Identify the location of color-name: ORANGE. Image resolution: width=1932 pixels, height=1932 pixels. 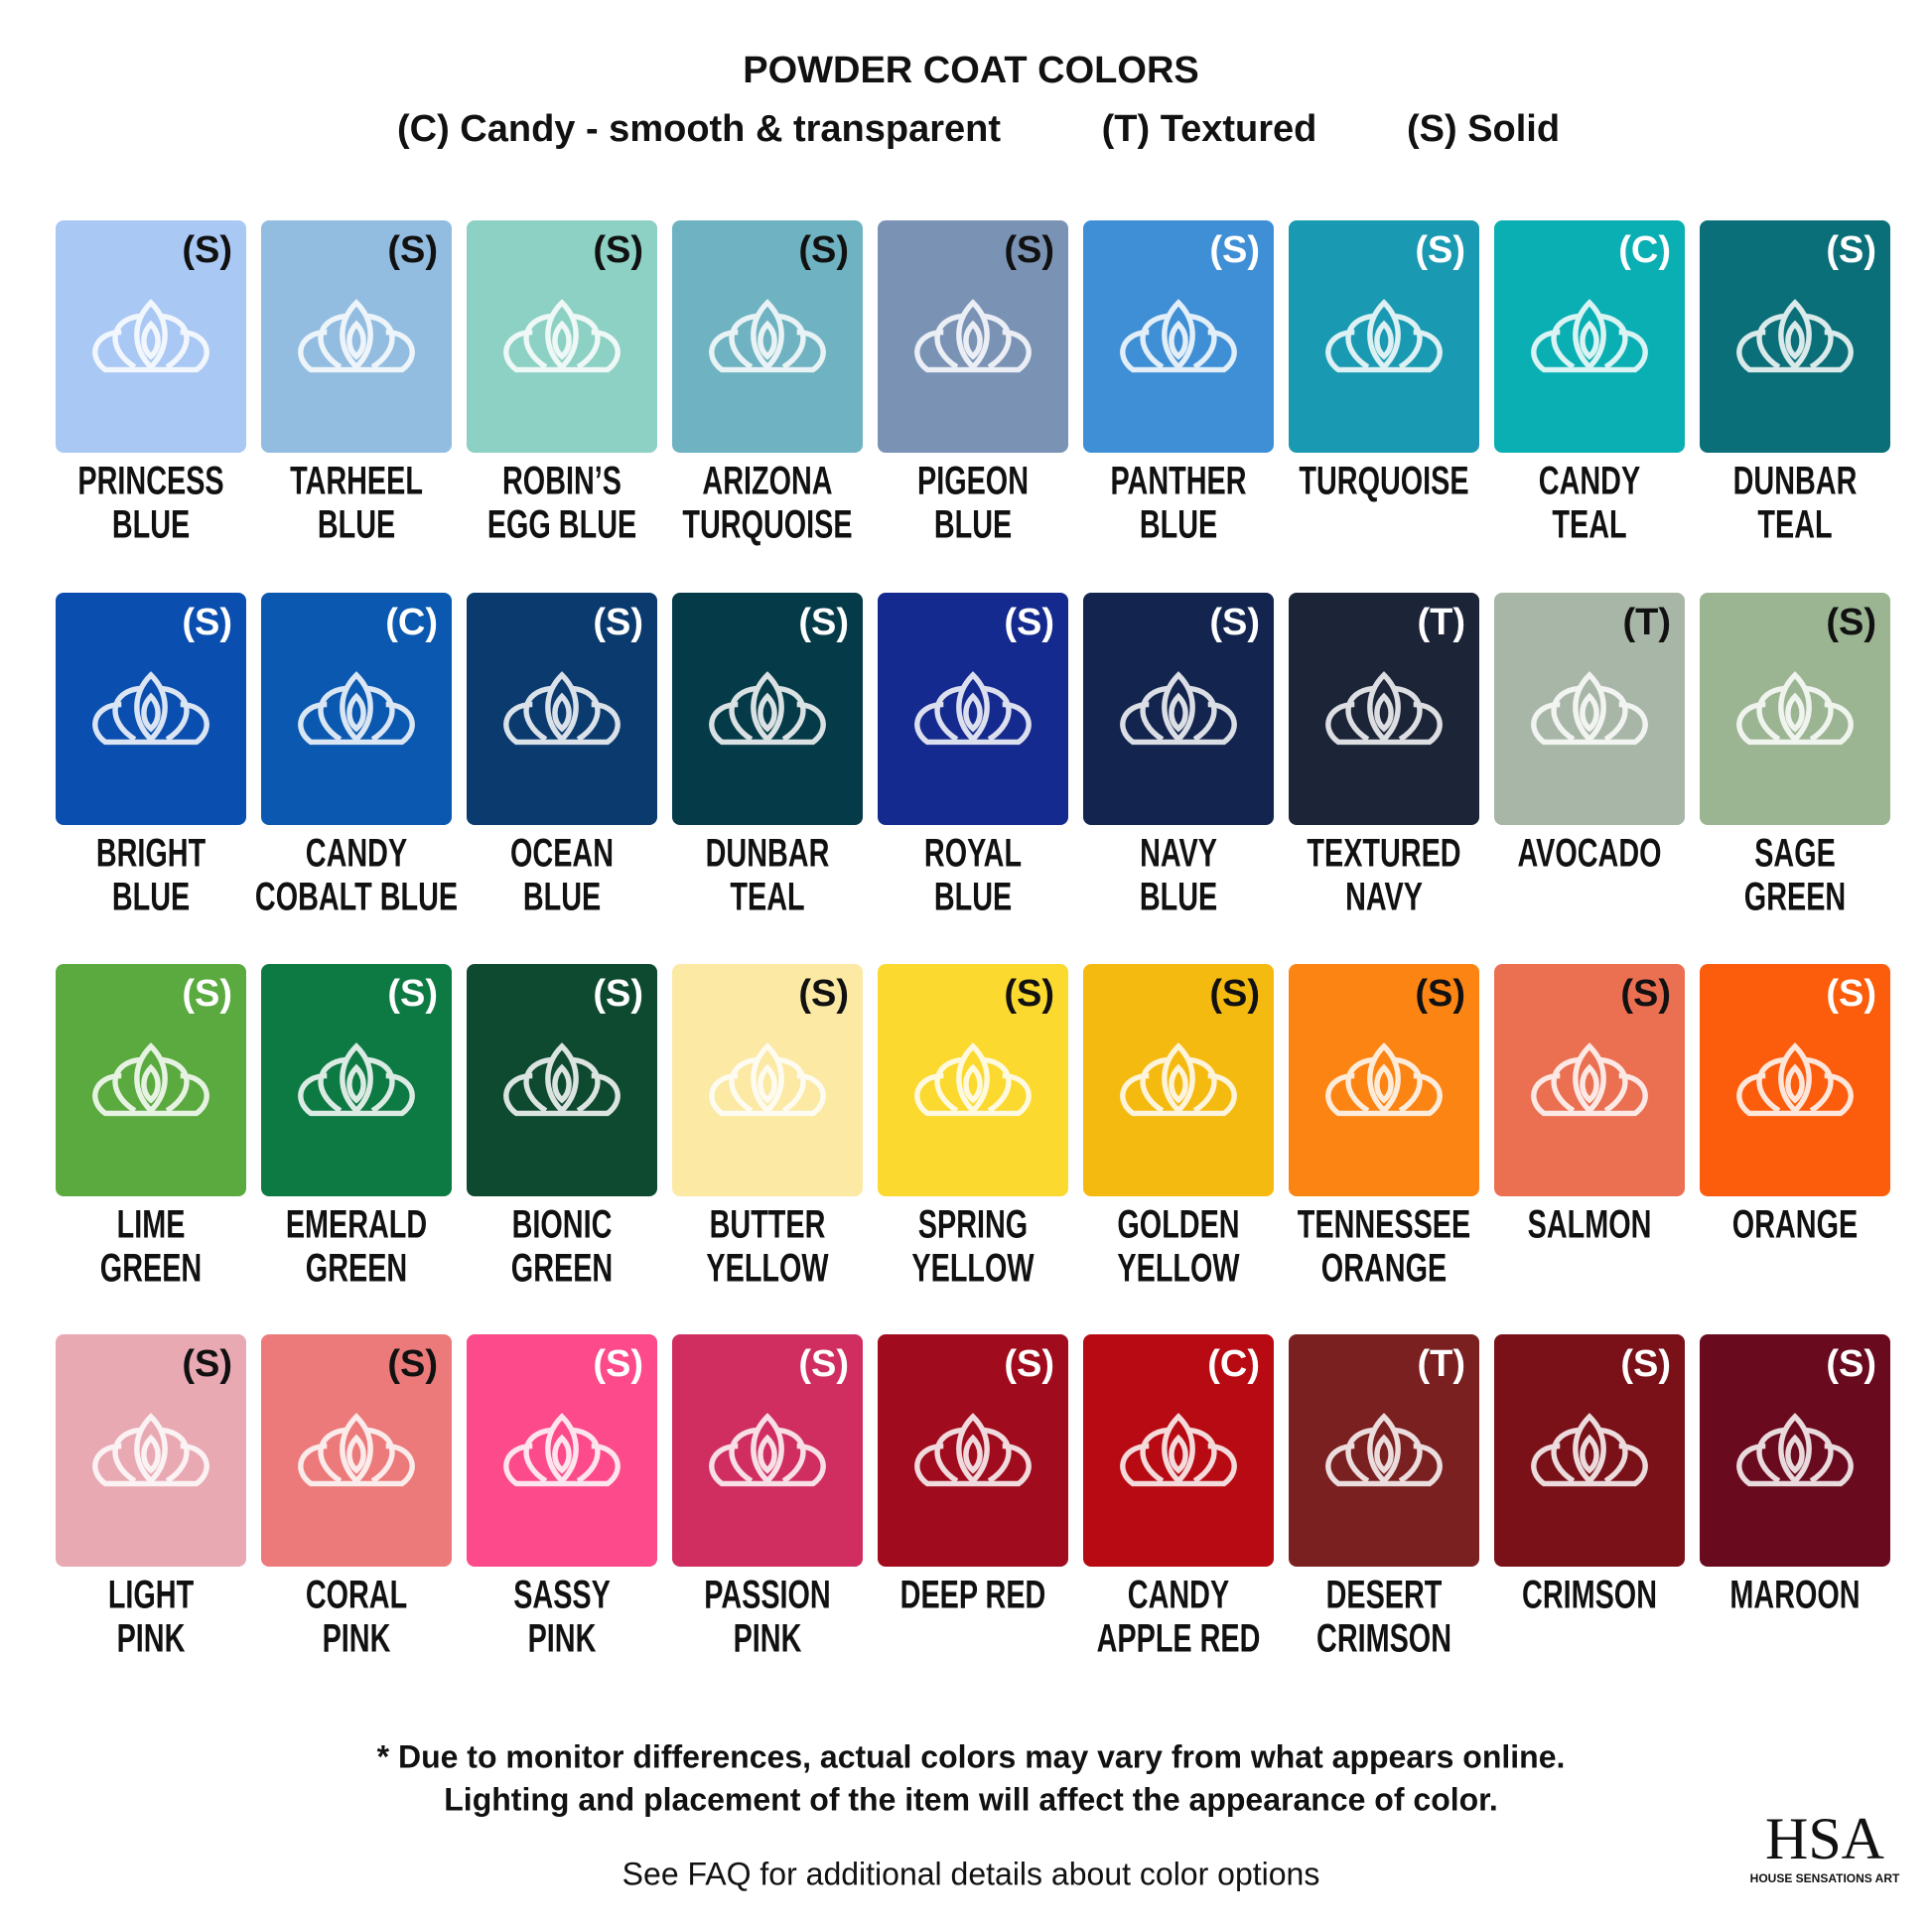
(1384, 1268).